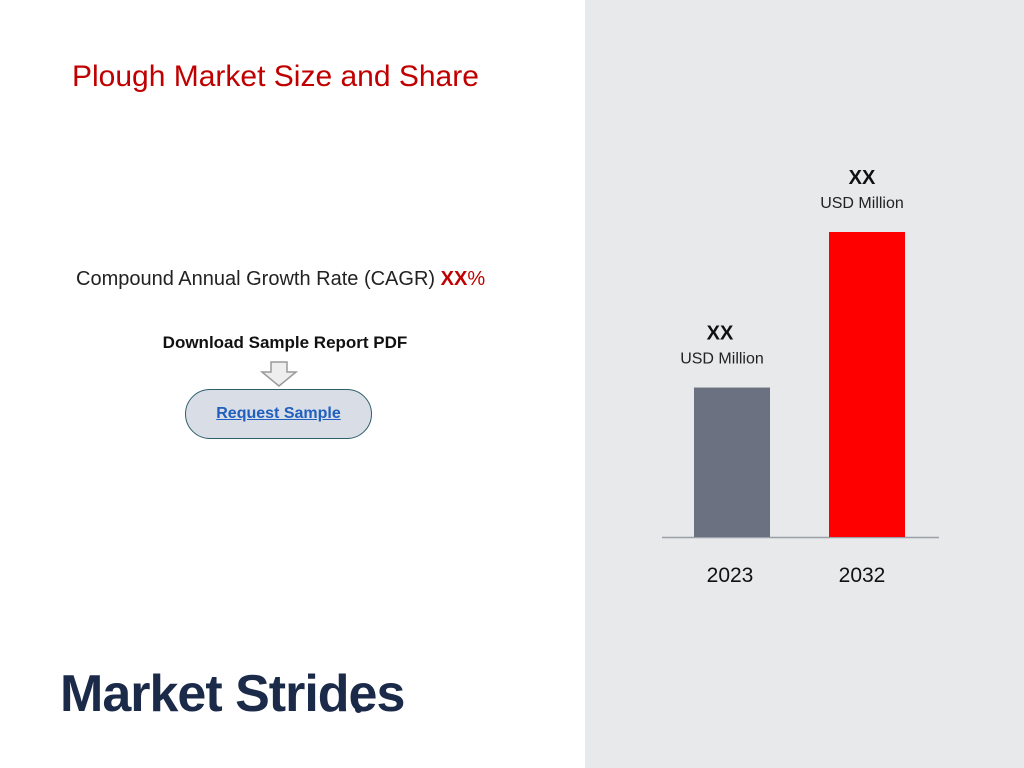 The image size is (1024, 768). Describe the element at coordinates (232, 694) in the screenshot. I see `market-strides-logo: Market Strides` at that location.